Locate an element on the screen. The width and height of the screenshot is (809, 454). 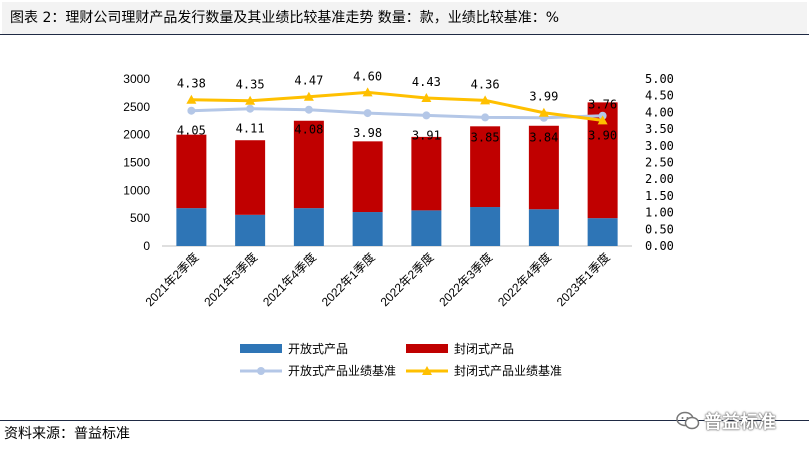
category-label: 2021年3季度 is located at coordinates (231, 280).